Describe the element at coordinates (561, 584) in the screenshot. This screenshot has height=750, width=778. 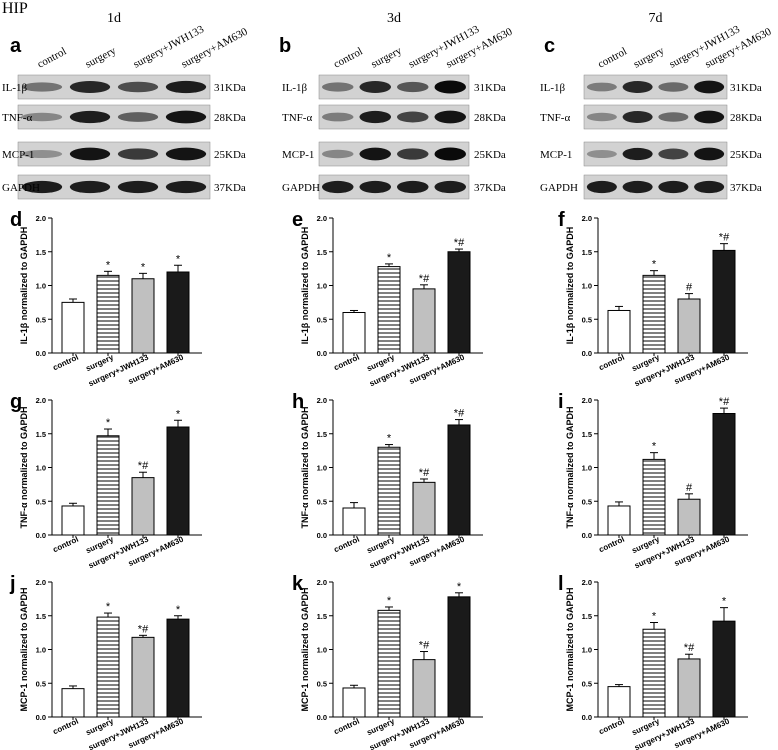
I see `panel-letter: l` at that location.